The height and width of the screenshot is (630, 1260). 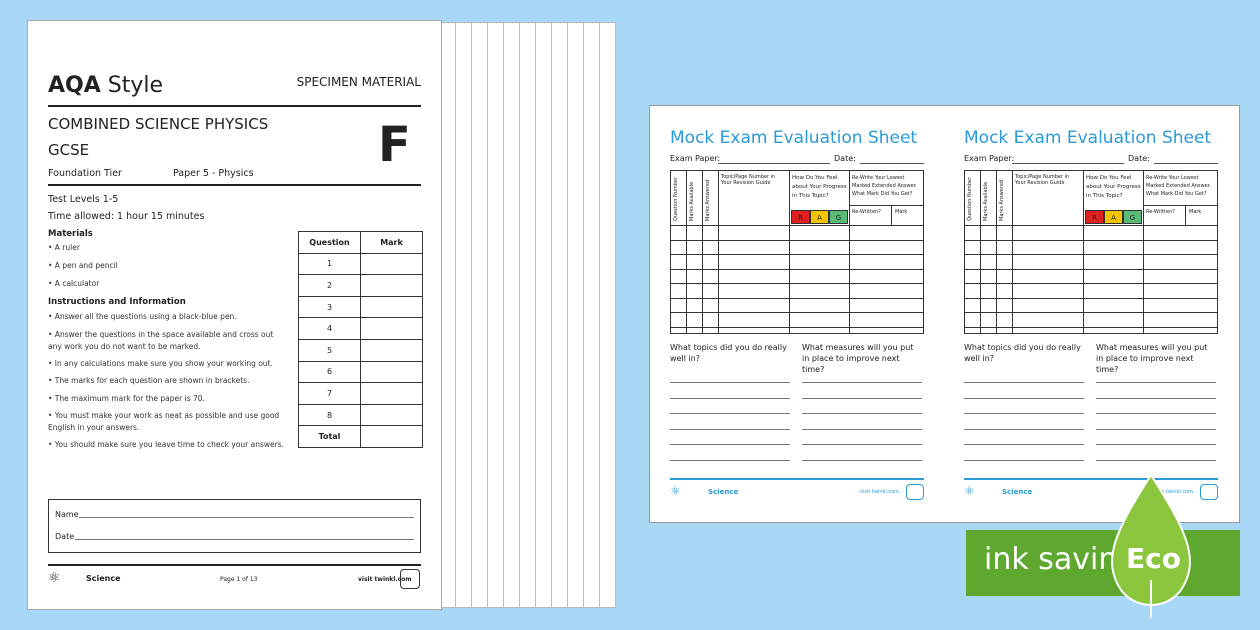 What do you see at coordinates (83, 199) in the screenshot?
I see `test-levels: Test Levels 1-5` at bounding box center [83, 199].